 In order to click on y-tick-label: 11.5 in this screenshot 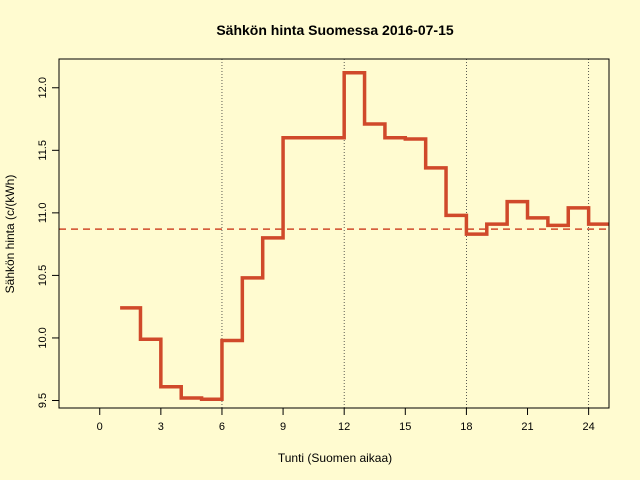, I will do `click(43, 150)`.